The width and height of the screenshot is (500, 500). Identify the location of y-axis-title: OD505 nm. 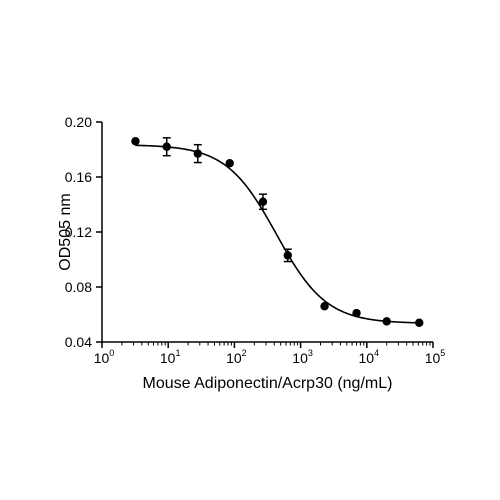
(65, 231).